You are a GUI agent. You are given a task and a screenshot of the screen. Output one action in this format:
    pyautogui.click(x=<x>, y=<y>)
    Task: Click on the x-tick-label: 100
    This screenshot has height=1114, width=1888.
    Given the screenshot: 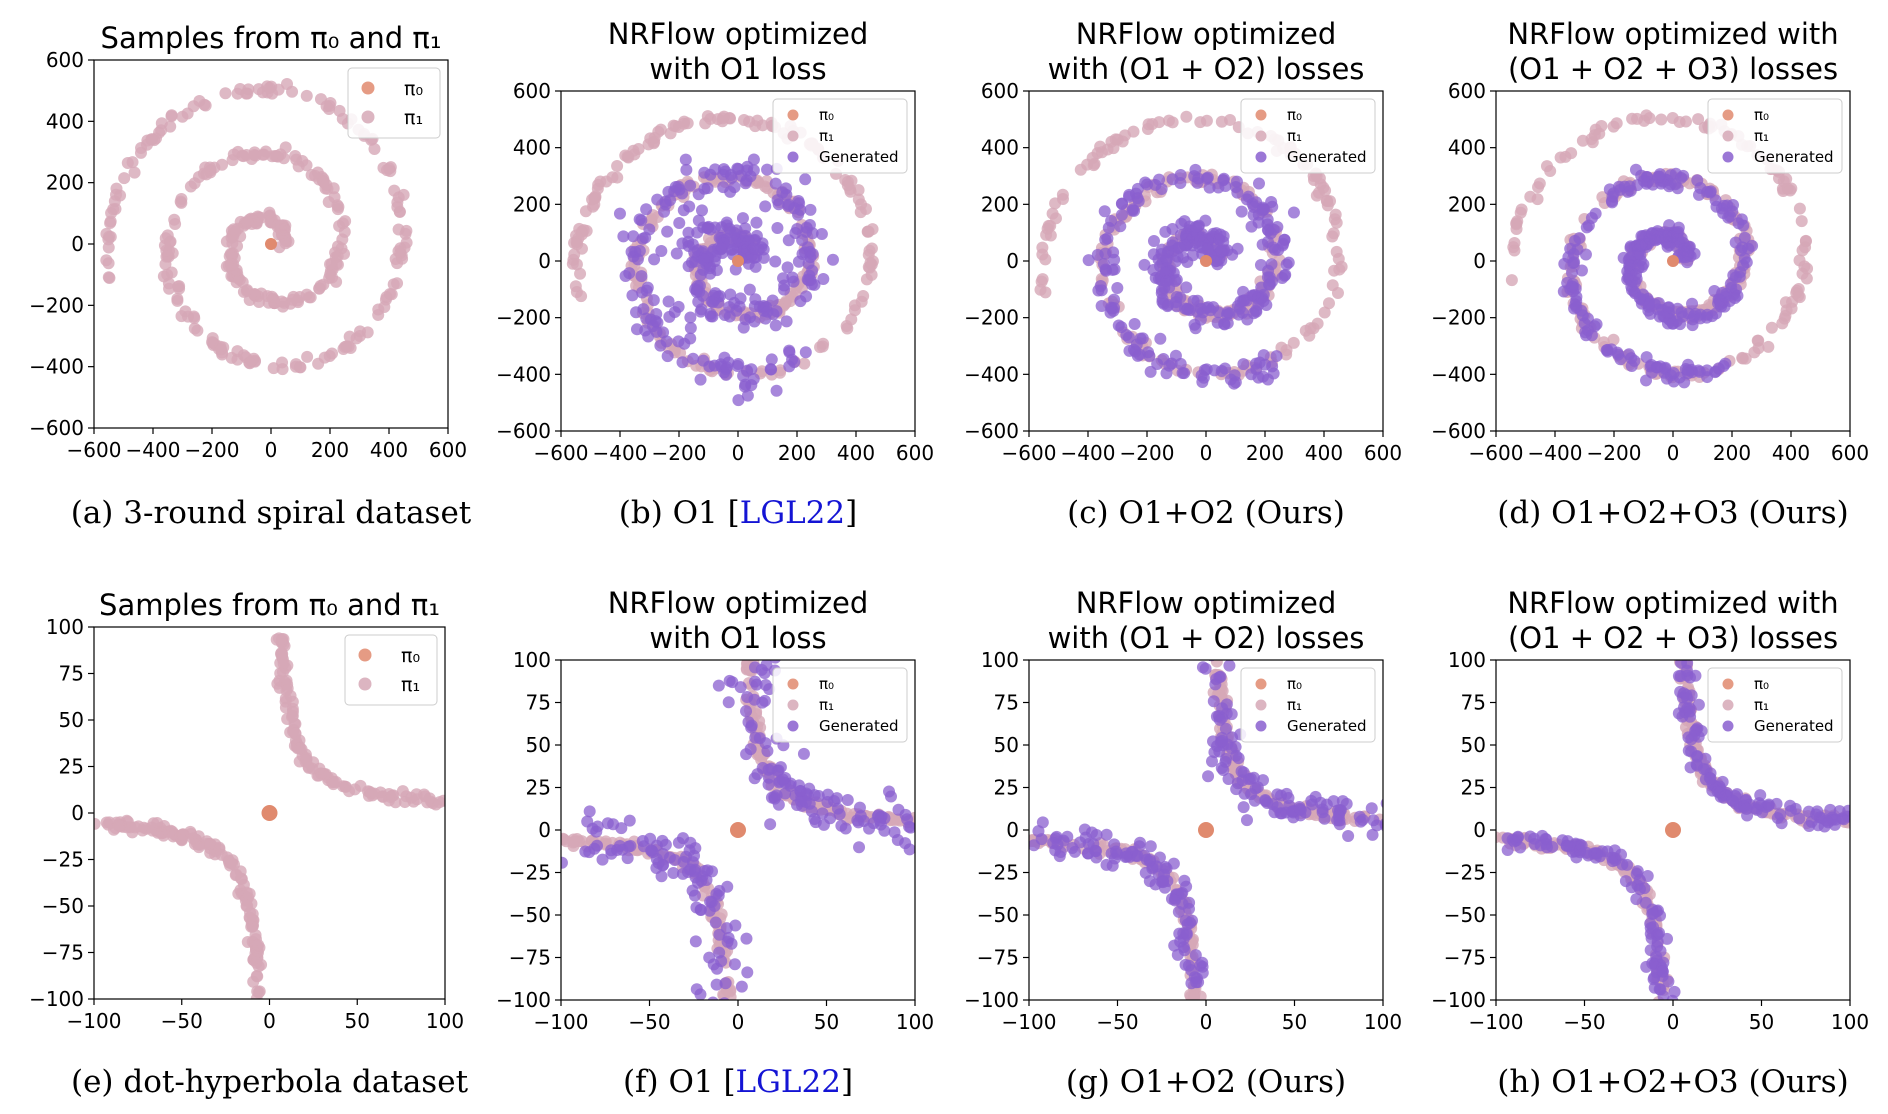 What is the action you would take?
    pyautogui.click(x=915, y=1022)
    